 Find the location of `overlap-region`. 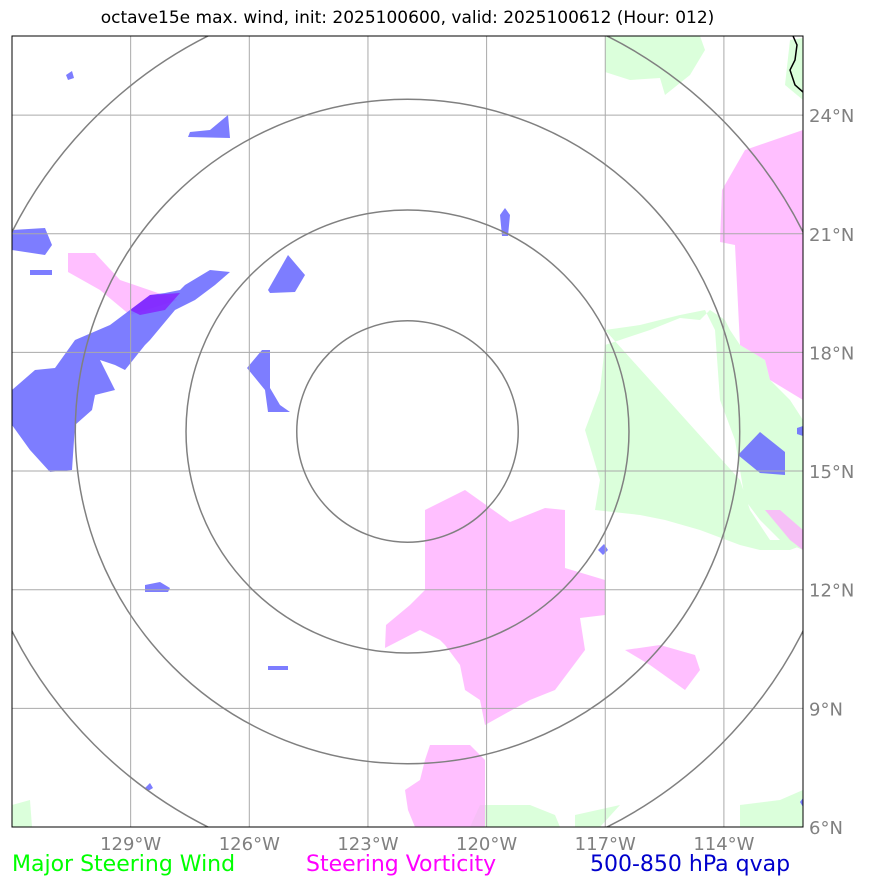

overlap-region is located at coordinates (155, 304).